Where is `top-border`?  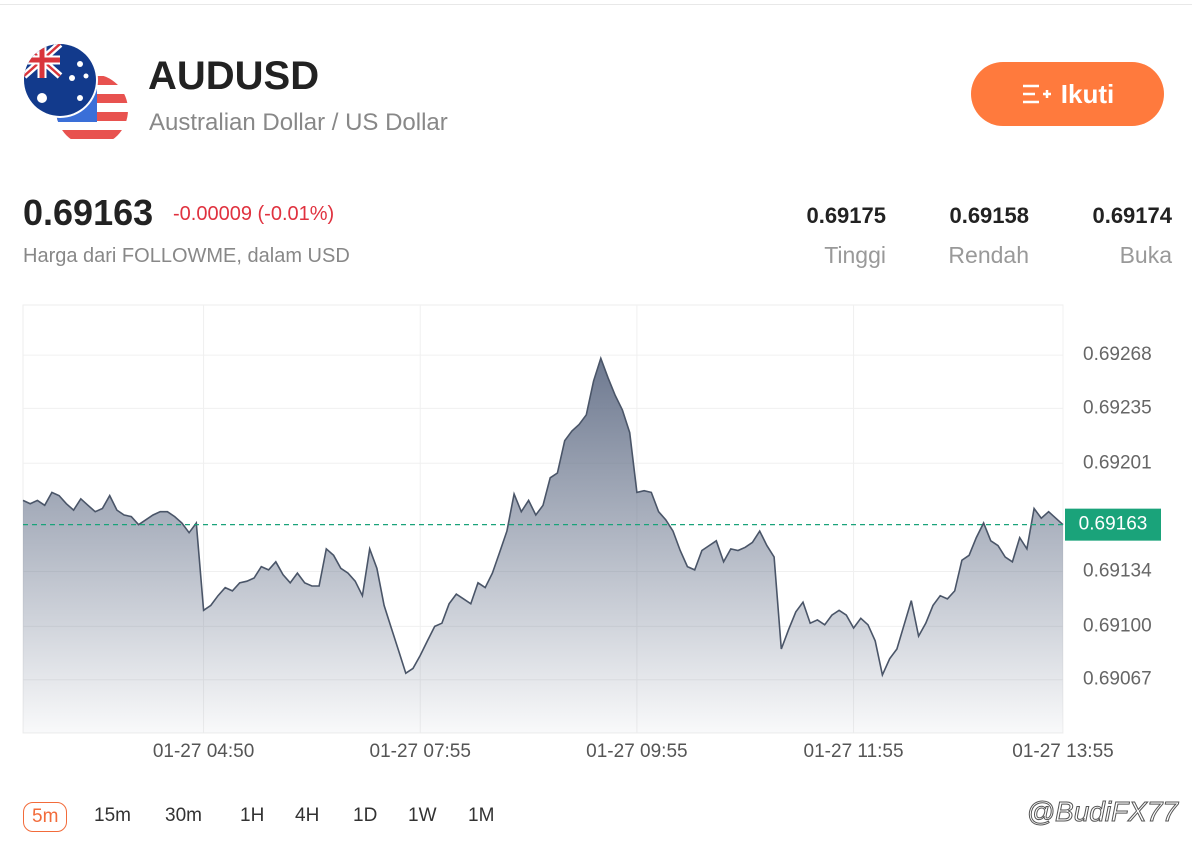 top-border is located at coordinates (596, 4).